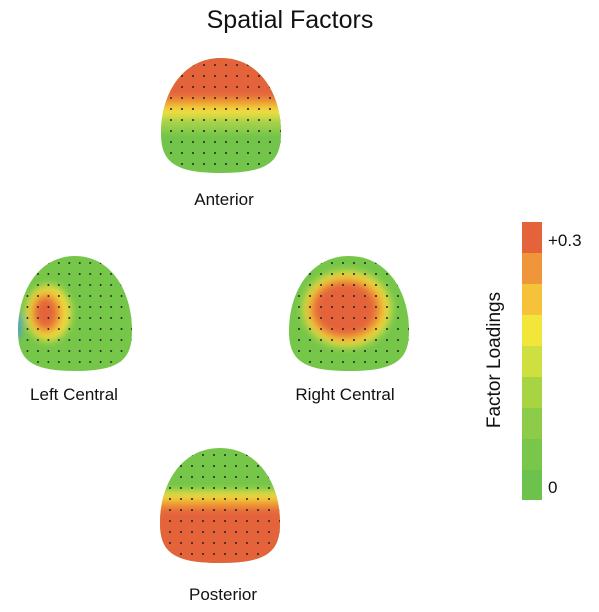  Describe the element at coordinates (552, 487) in the screenshot. I see `colorbar-tick-label: 0` at that location.